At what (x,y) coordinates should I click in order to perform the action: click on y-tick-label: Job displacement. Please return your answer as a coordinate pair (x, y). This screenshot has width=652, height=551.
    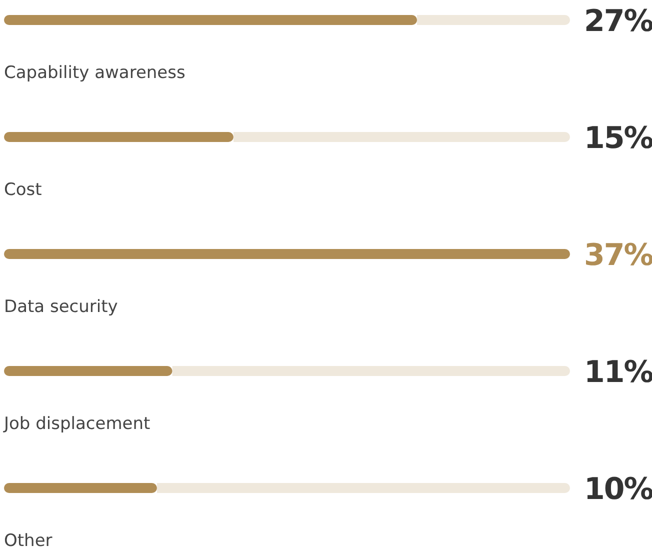
    Looking at the image, I should click on (77, 424).